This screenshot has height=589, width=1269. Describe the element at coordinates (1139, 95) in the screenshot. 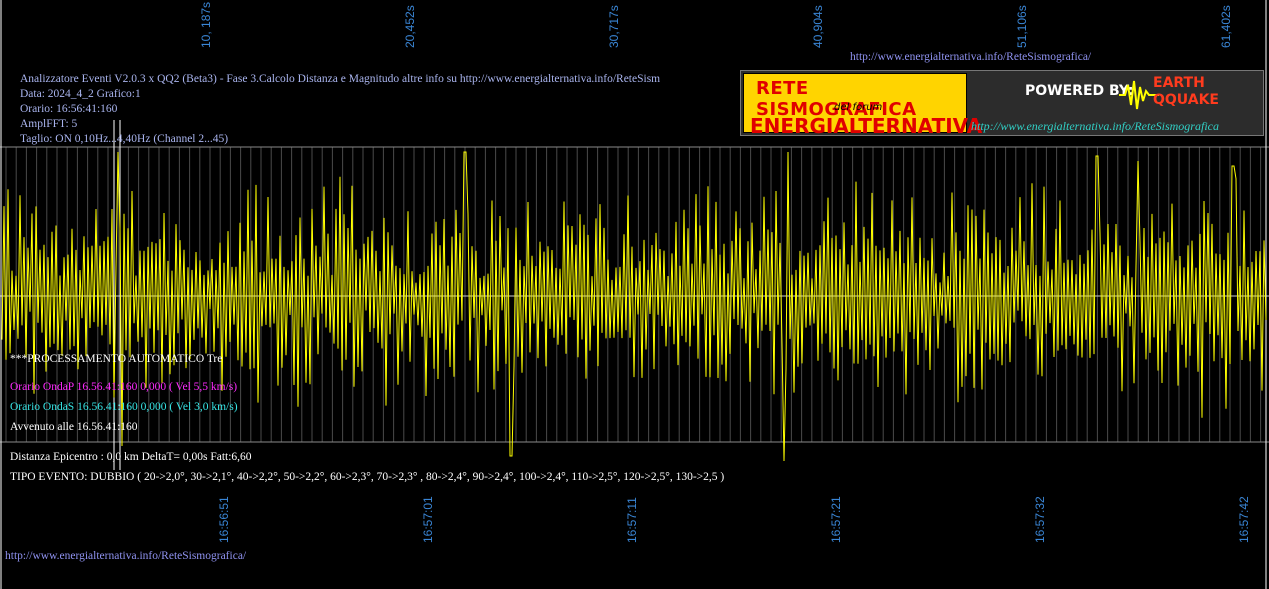

I see `seismograph-wave-icon` at that location.